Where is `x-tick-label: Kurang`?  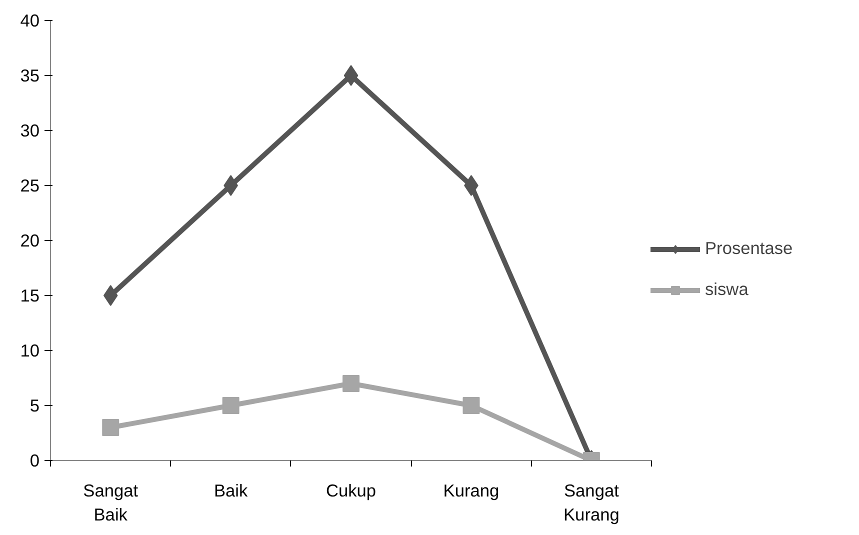
x-tick-label: Kurang is located at coordinates (471, 490).